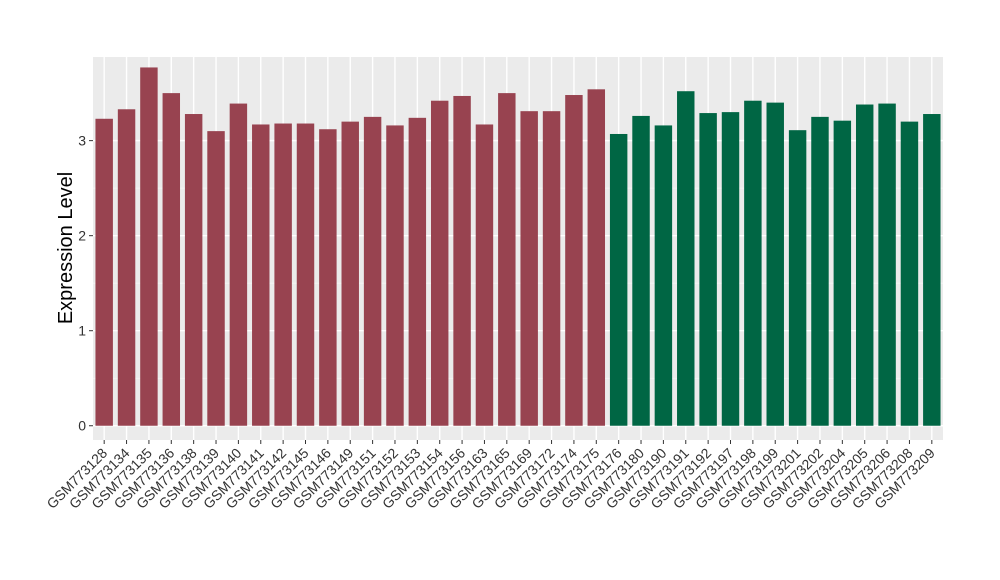 This screenshot has height=580, width=1000. What do you see at coordinates (82, 426) in the screenshot?
I see `y-tick-label: 0` at bounding box center [82, 426].